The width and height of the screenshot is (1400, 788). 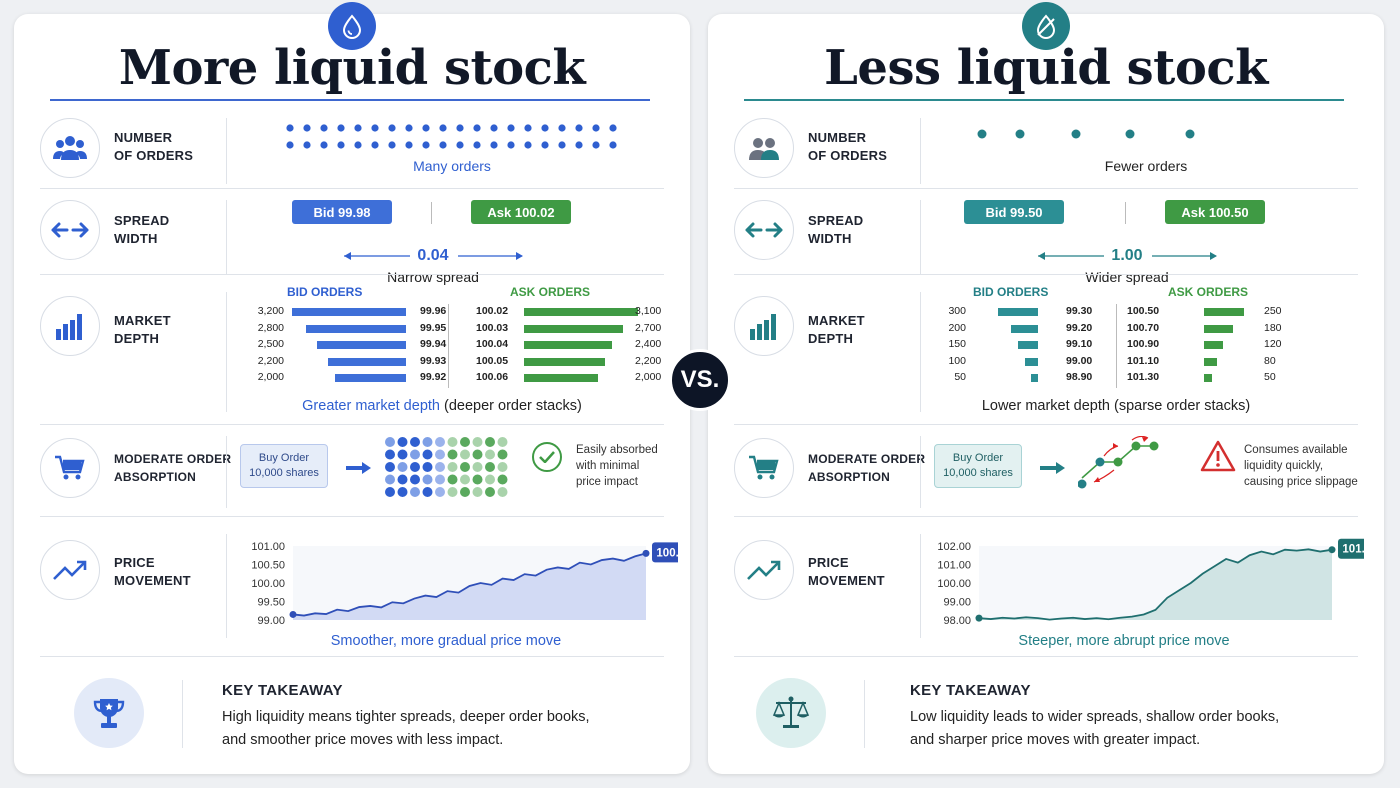 What do you see at coordinates (268, 547) in the screenshot?
I see `y-tick-label: 101.00` at bounding box center [268, 547].